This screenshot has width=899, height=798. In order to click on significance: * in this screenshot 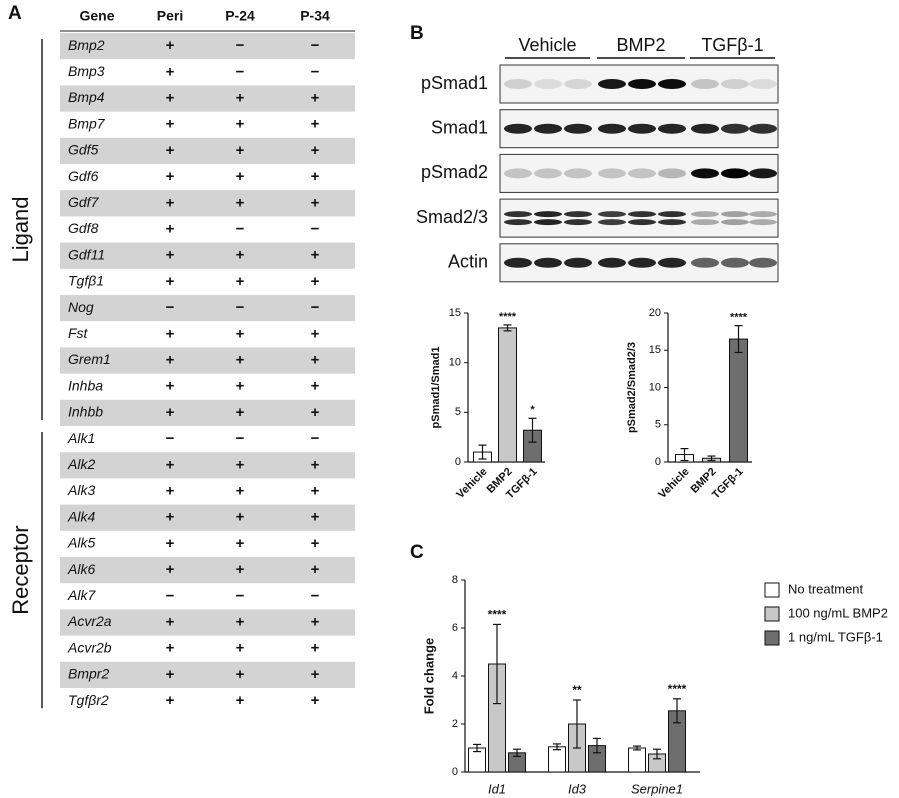, I will do `click(532, 410)`.